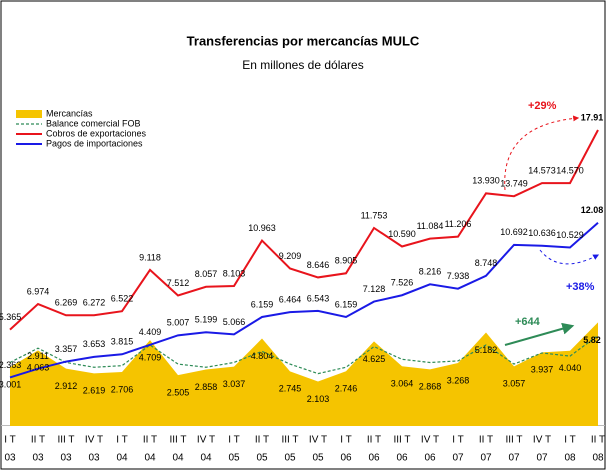  I want to click on legend-label: Balance comercial FOB, so click(93, 123).